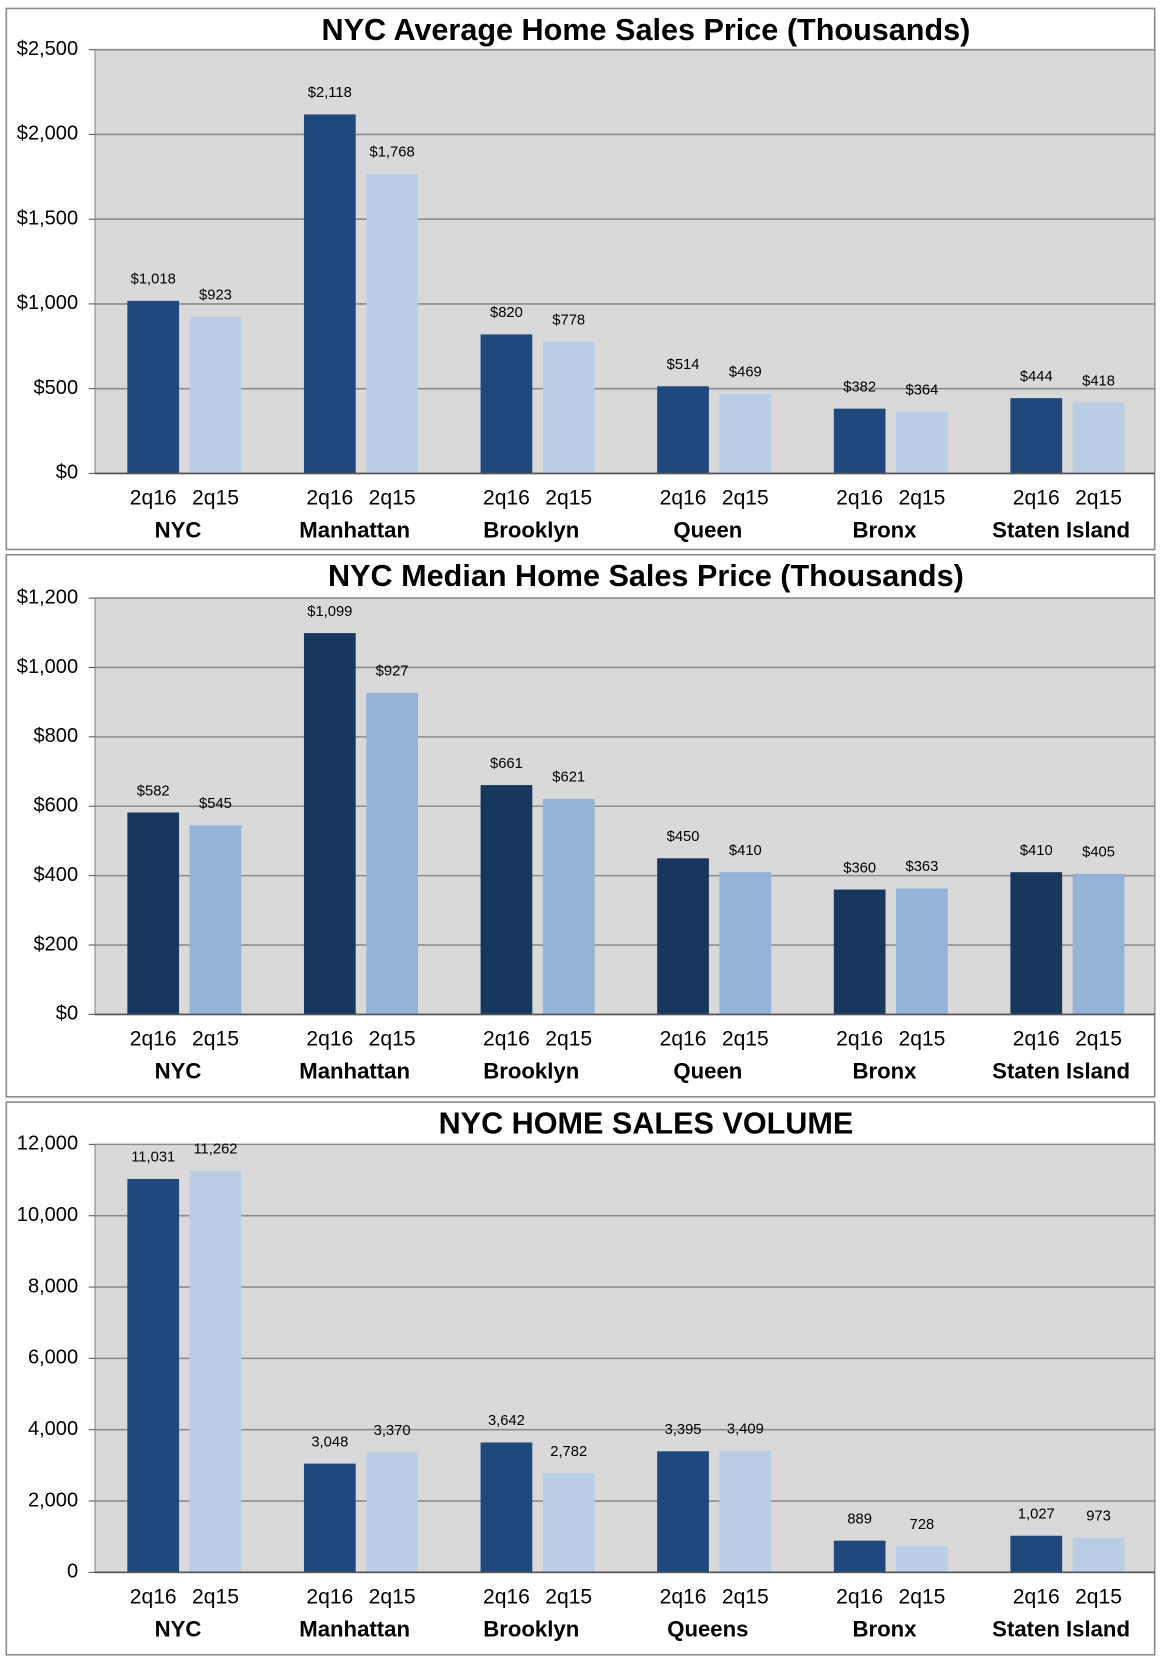 This screenshot has width=1161, height=1659. Describe the element at coordinates (745, 373) in the screenshot. I see `data-label: $469` at that location.